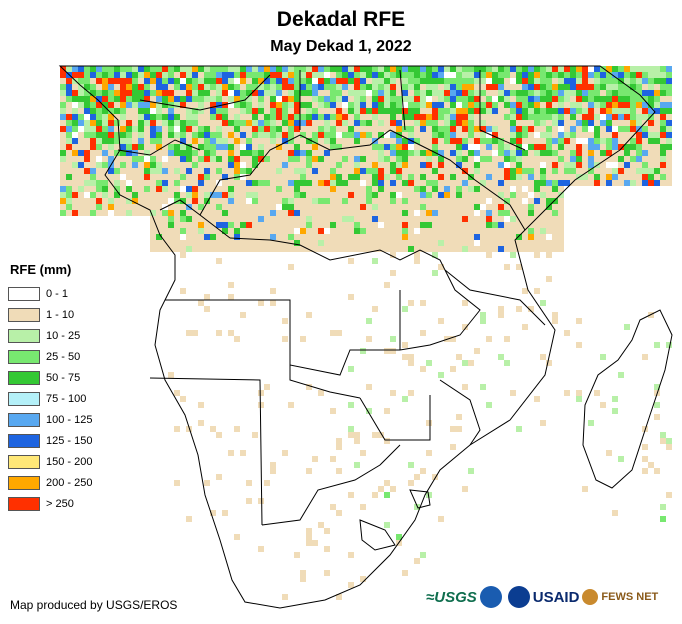 This screenshot has height=624, width=682. Describe the element at coordinates (627, 399) in the screenshot. I see `madagascar-outline` at that location.